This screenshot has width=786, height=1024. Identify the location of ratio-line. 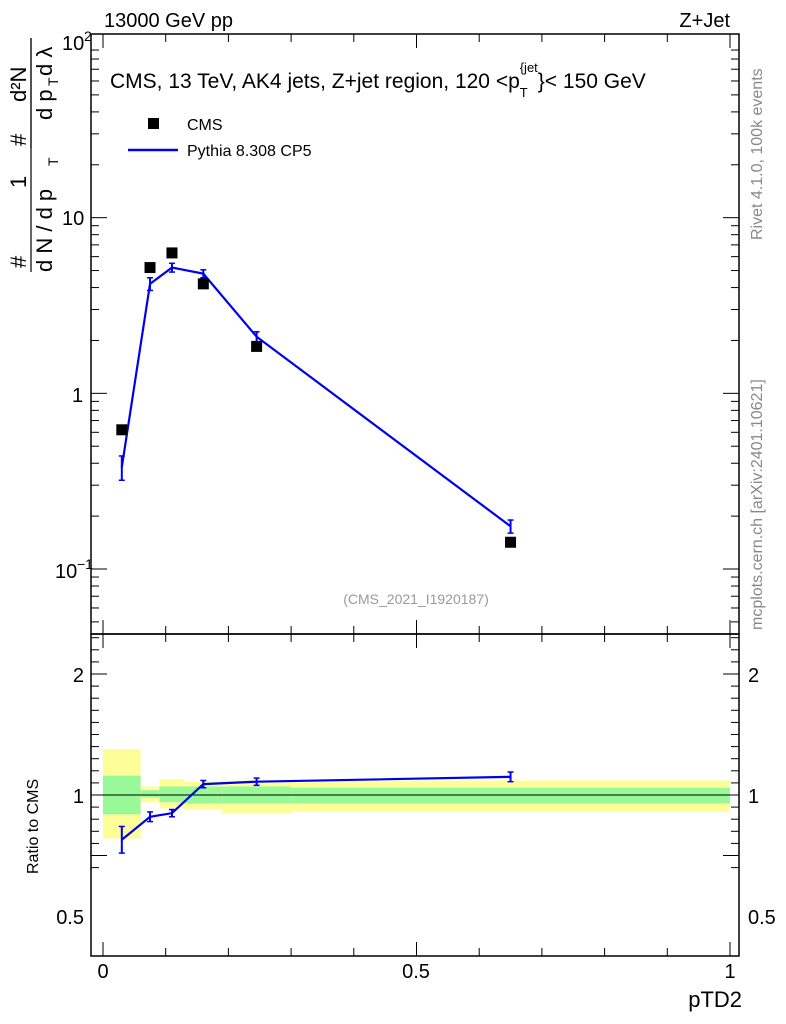
(316, 808).